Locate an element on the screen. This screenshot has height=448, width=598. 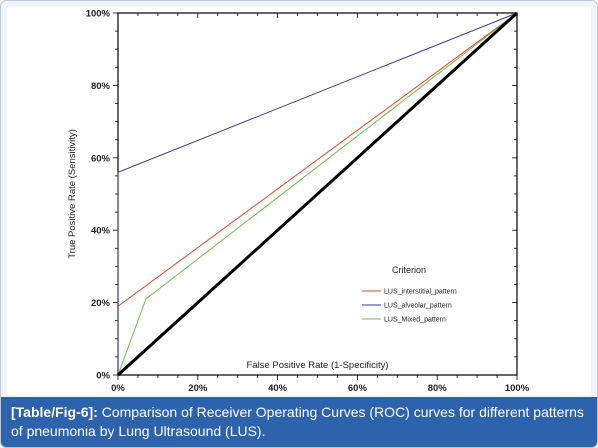
y-axis-label: True Positive Rate (Sensitivity) is located at coordinates (72, 194).